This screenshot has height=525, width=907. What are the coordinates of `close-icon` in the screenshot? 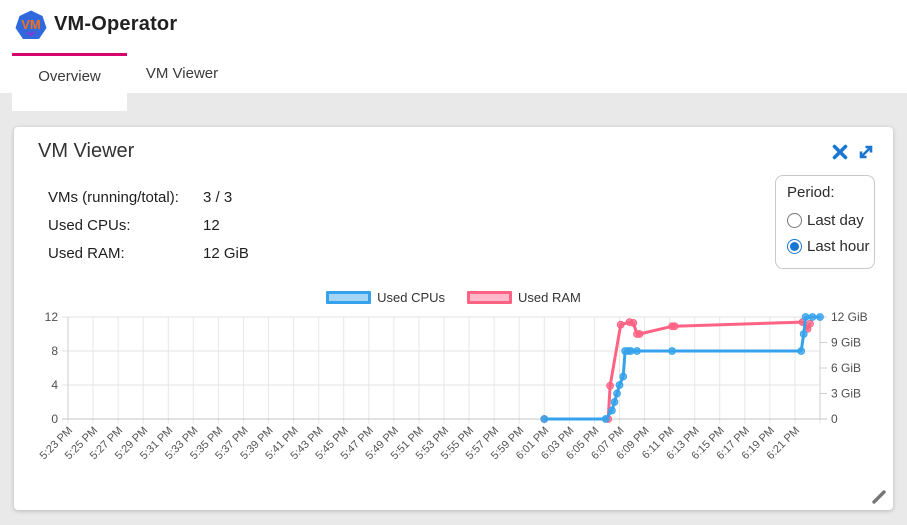 It's located at (840, 152).